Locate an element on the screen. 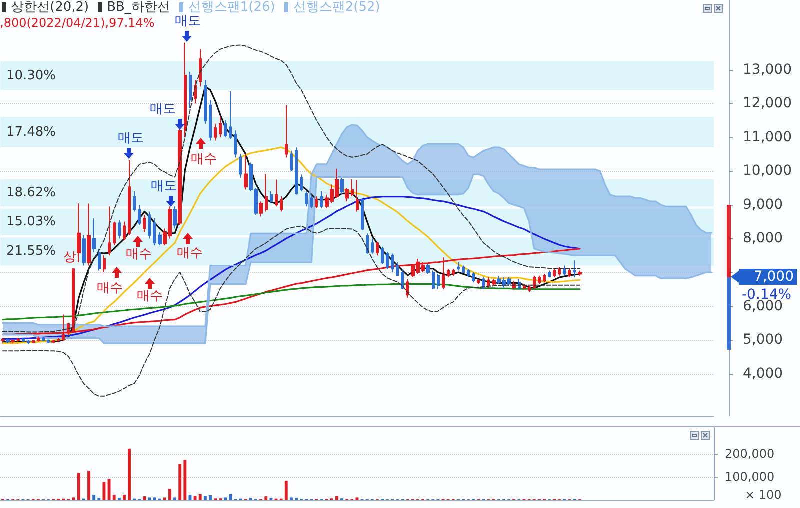 This screenshot has width=800, height=508. y-tick-label: 8,000 is located at coordinates (763, 238).